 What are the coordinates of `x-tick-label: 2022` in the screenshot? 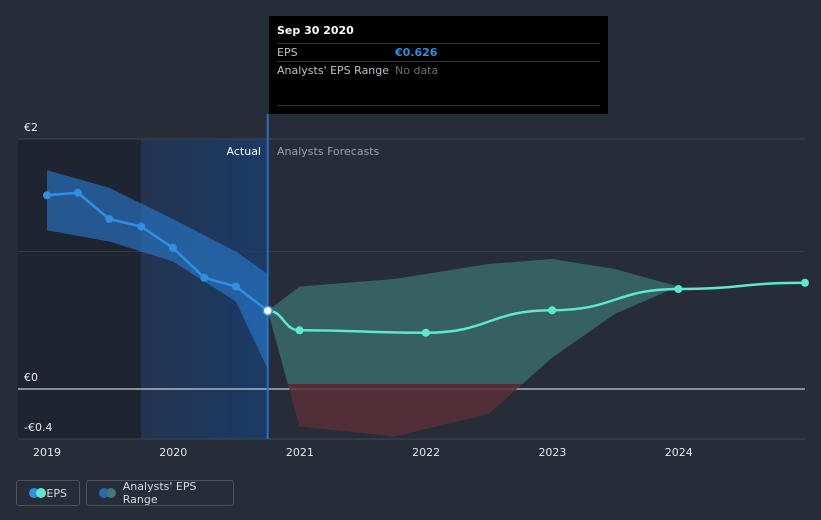 It's located at (426, 452).